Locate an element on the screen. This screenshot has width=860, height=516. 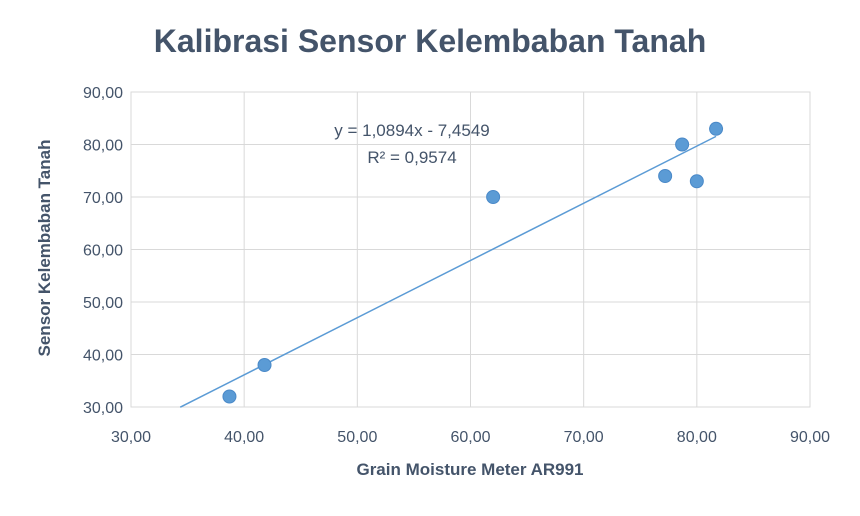
chart-title: Kalibrasi Sensor Kelembaban Tanah is located at coordinates (430, 41).